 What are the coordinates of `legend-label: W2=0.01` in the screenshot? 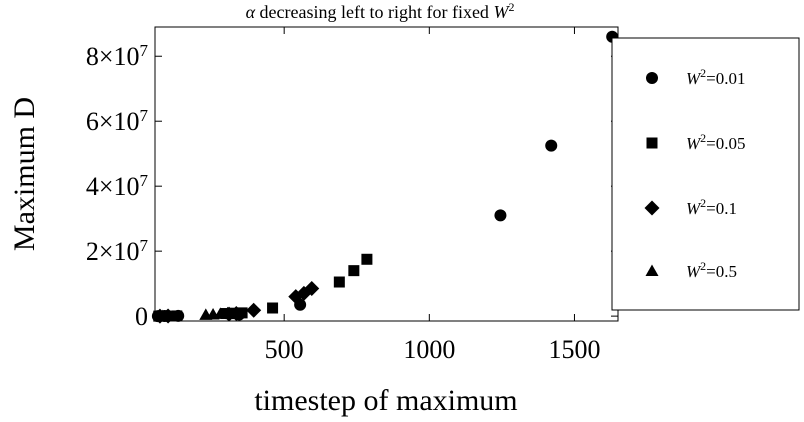 It's located at (716, 77).